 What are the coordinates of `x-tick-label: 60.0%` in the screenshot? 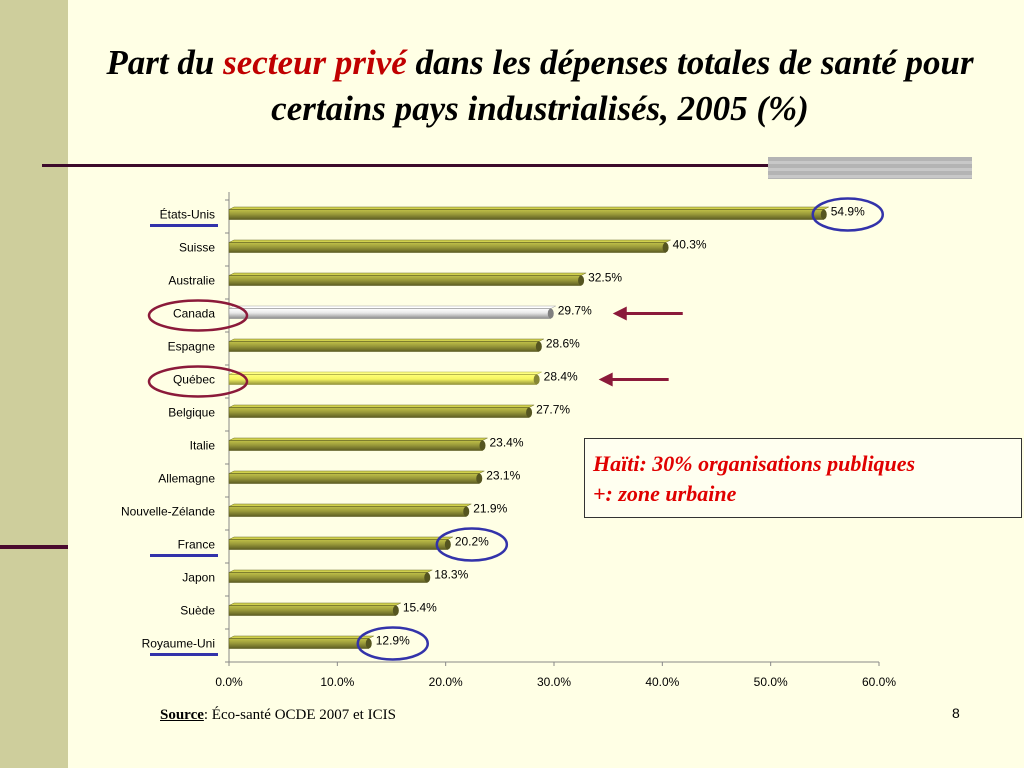 It's located at (879, 682).